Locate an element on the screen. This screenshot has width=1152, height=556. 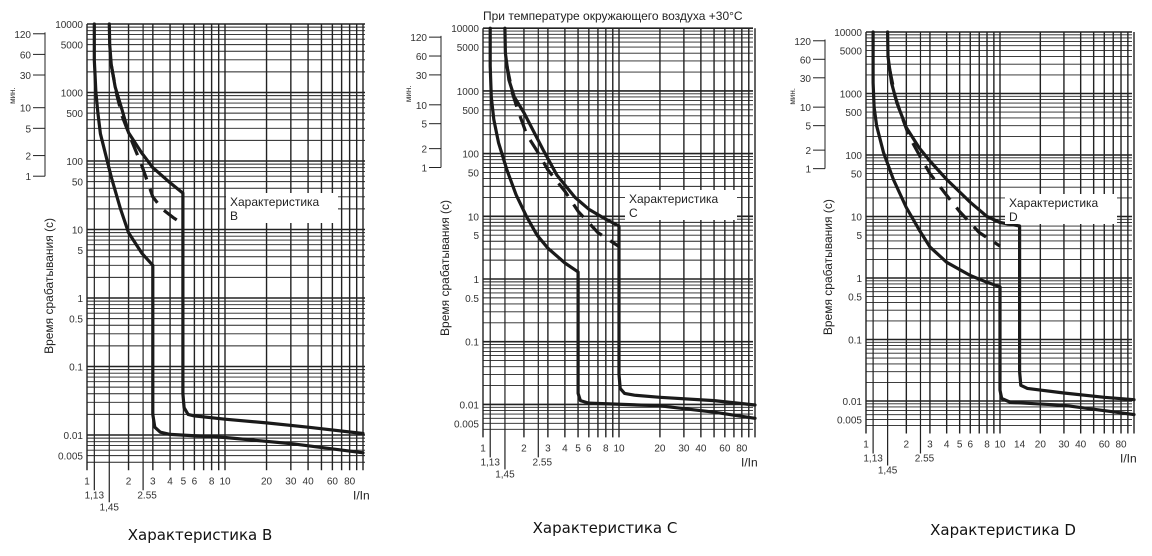
characteristic-label-line2: B is located at coordinates (234, 216).